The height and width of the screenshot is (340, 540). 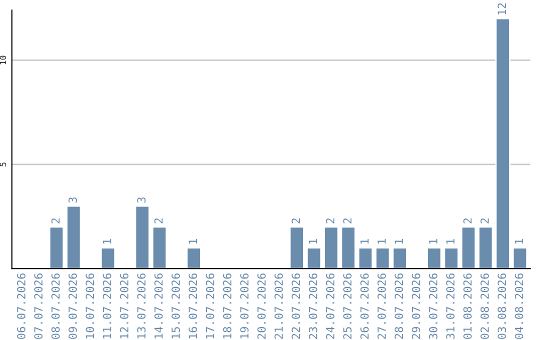 What do you see at coordinates (141, 305) in the screenshot?
I see `x-tick-label: 13.07.2026` at bounding box center [141, 305].